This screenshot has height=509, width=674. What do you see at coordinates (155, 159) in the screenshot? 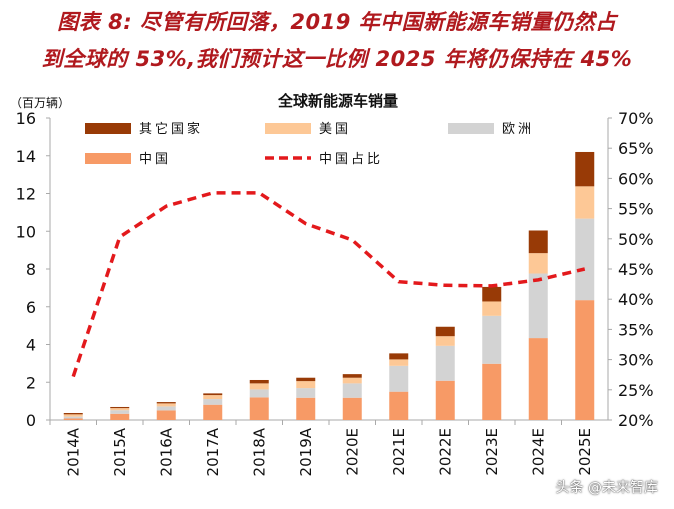
I see `legend-label: 中国` at bounding box center [155, 159].